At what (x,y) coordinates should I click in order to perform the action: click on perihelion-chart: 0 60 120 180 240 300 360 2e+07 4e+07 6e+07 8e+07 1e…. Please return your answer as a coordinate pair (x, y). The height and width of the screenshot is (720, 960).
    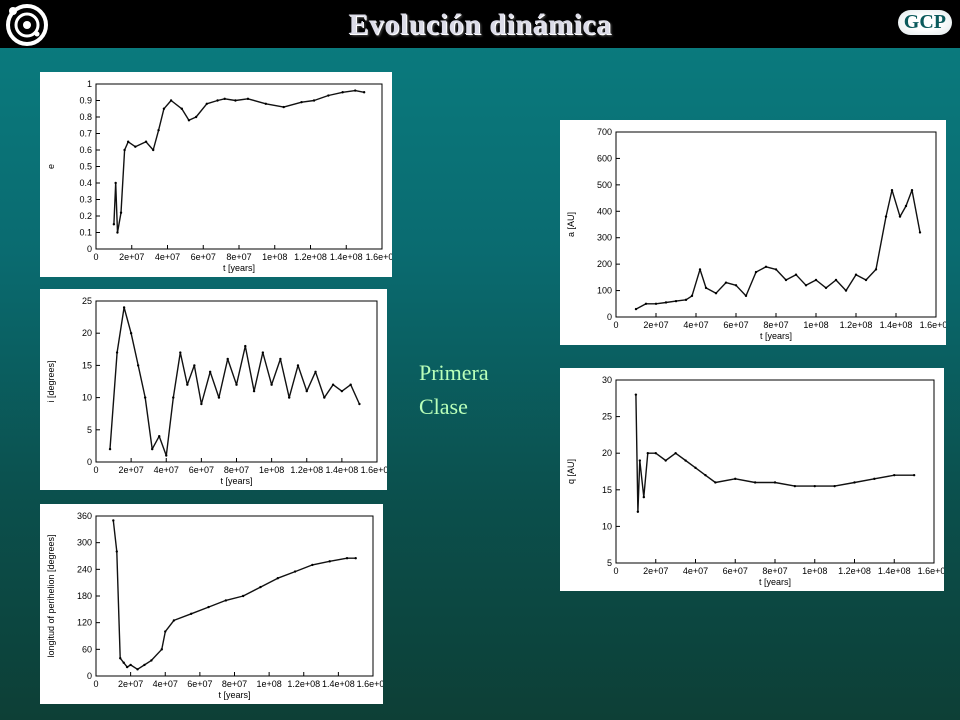
    Looking at the image, I should click on (214, 605).